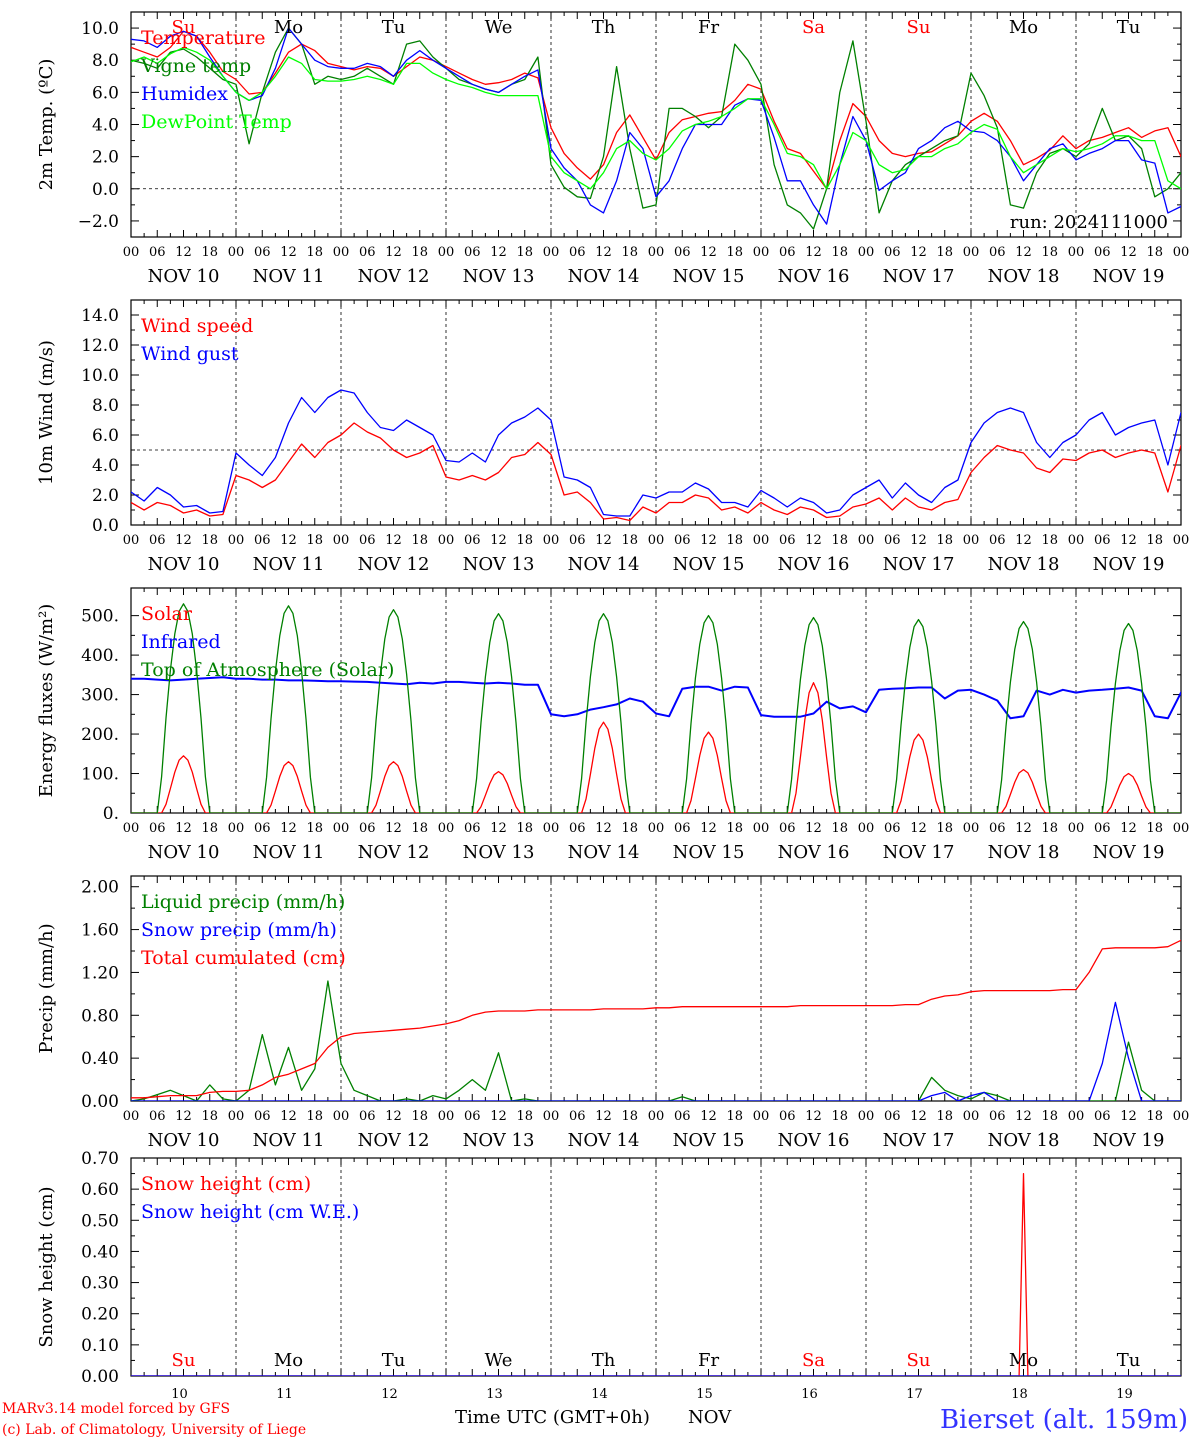 The height and width of the screenshot is (1440, 1194). Describe the element at coordinates (105, 466) in the screenshot. I see `y-tick-label: 4.0` at that location.